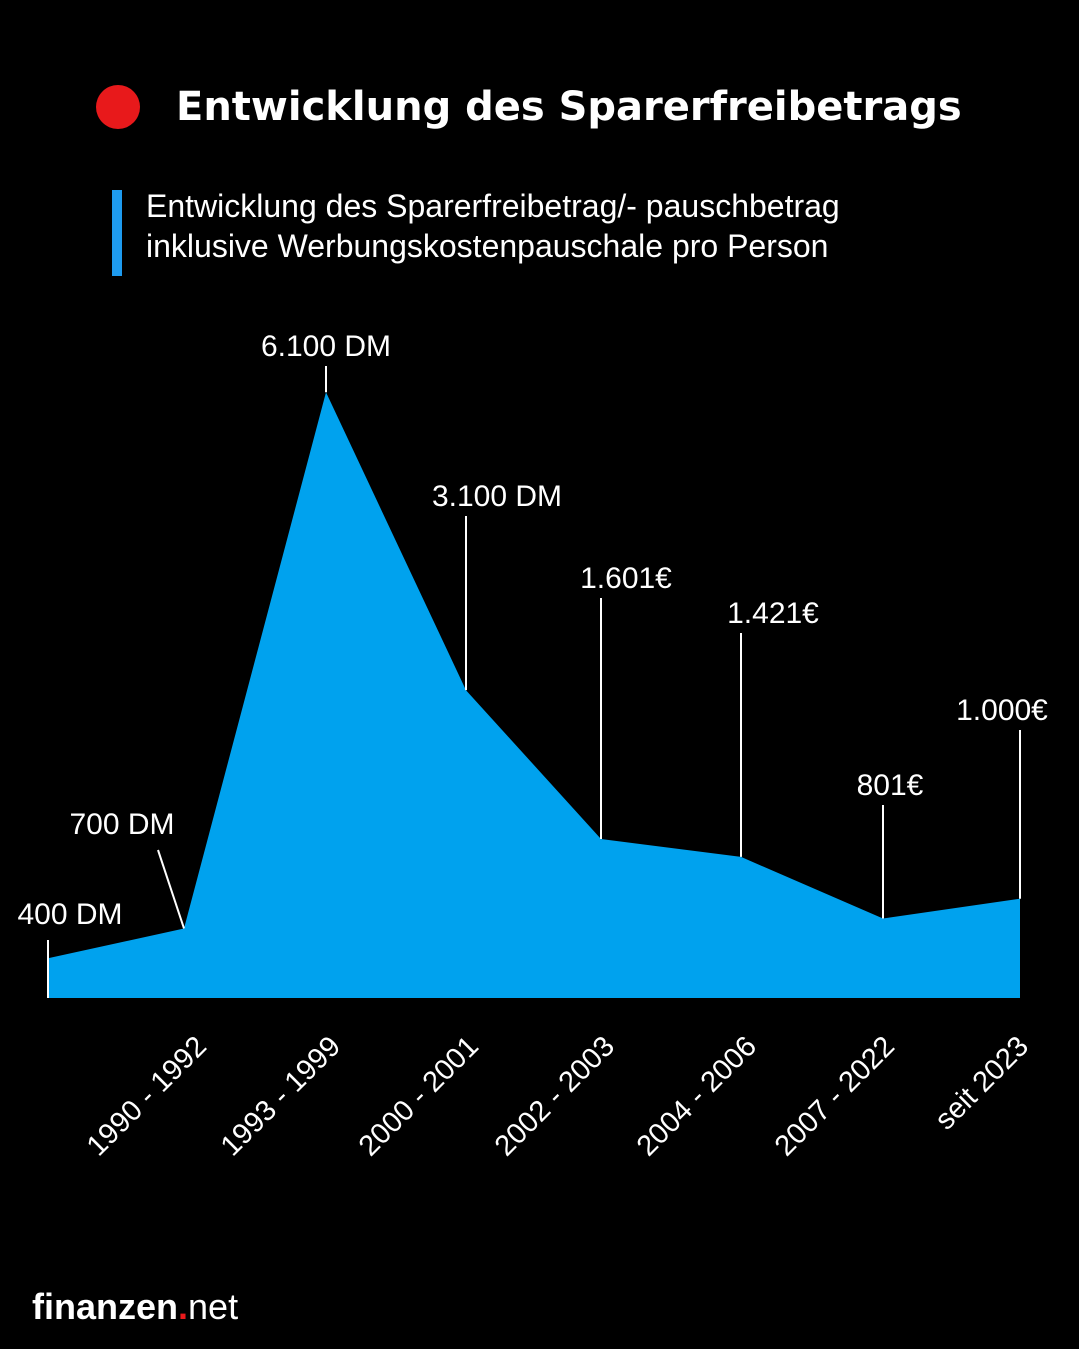  What do you see at coordinates (171, 889) in the screenshot?
I see `leader-line` at bounding box center [171, 889].